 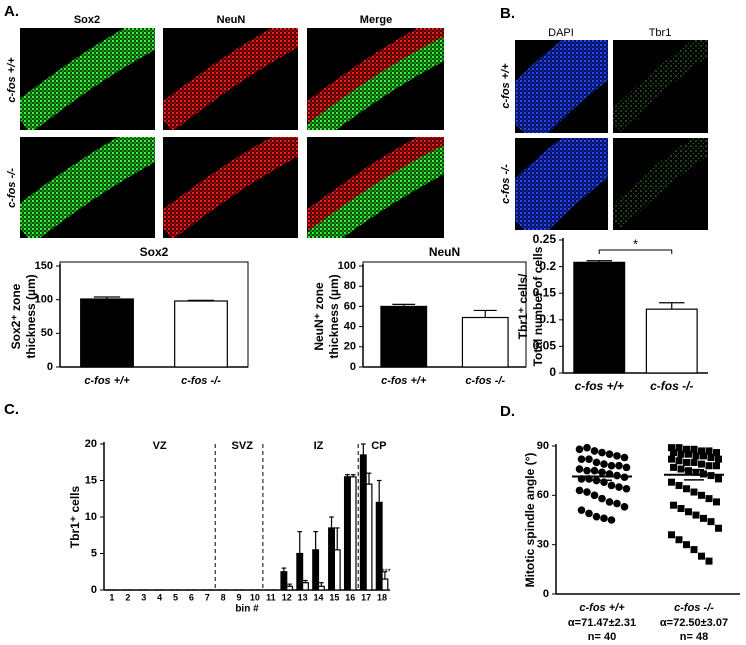 I want to click on x-tick-label: 18, so click(x=382, y=597).